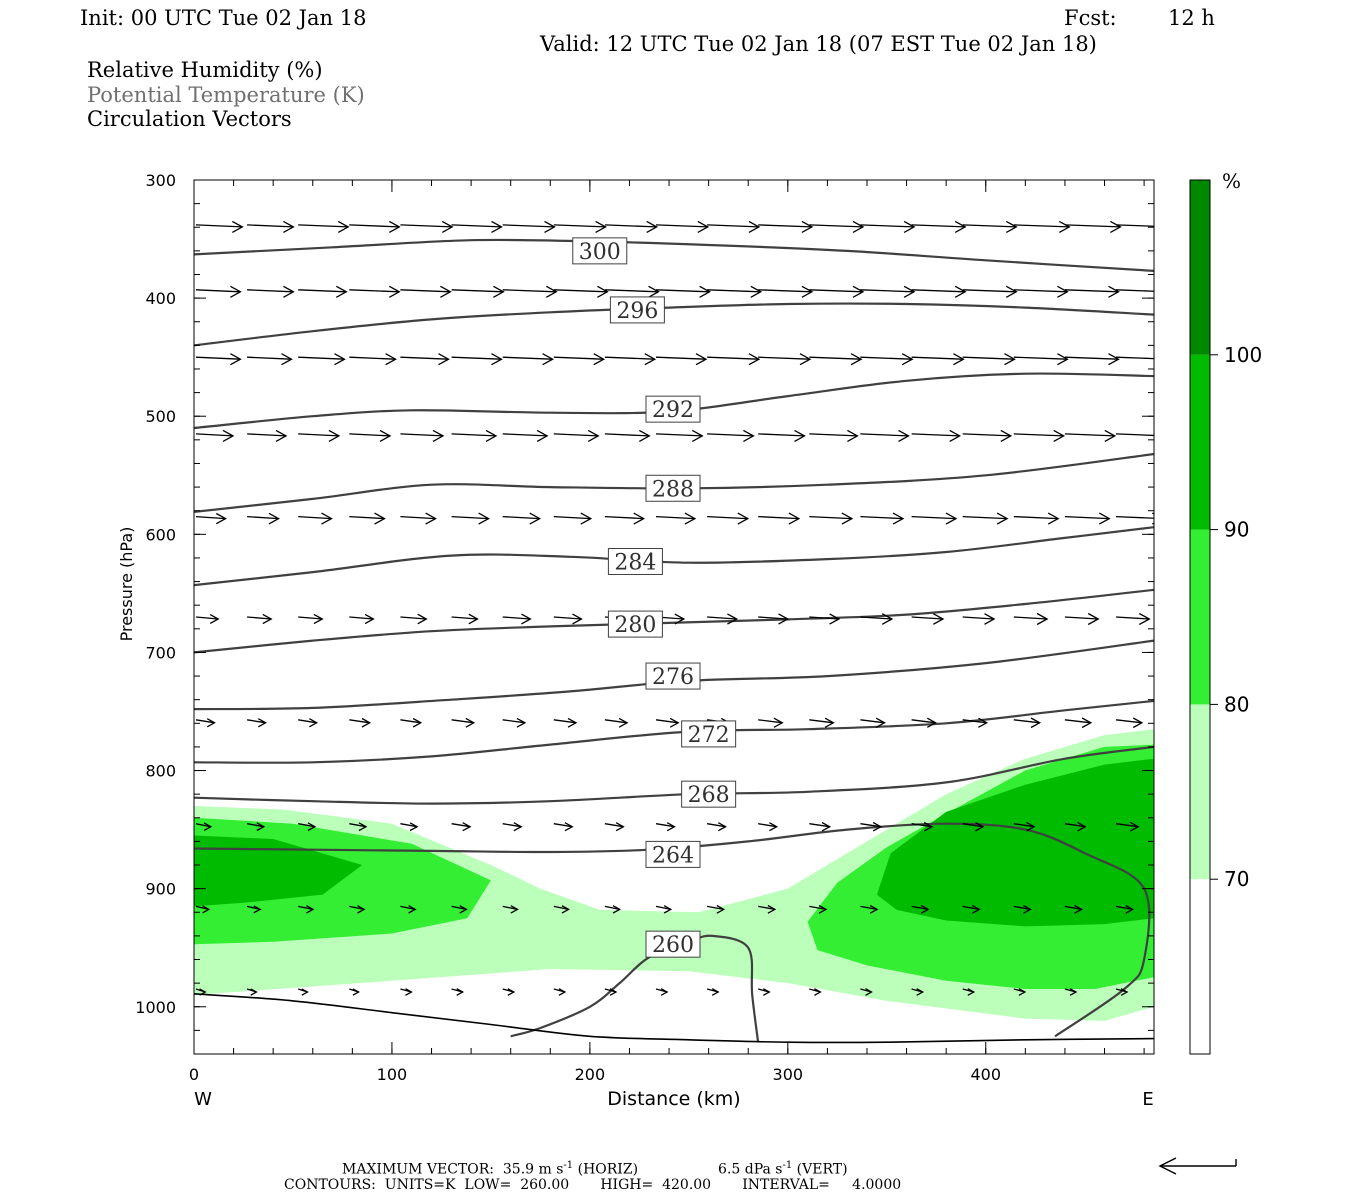  Describe the element at coordinates (1090, 18) in the screenshot. I see `forecast-label: Fcst:` at that location.